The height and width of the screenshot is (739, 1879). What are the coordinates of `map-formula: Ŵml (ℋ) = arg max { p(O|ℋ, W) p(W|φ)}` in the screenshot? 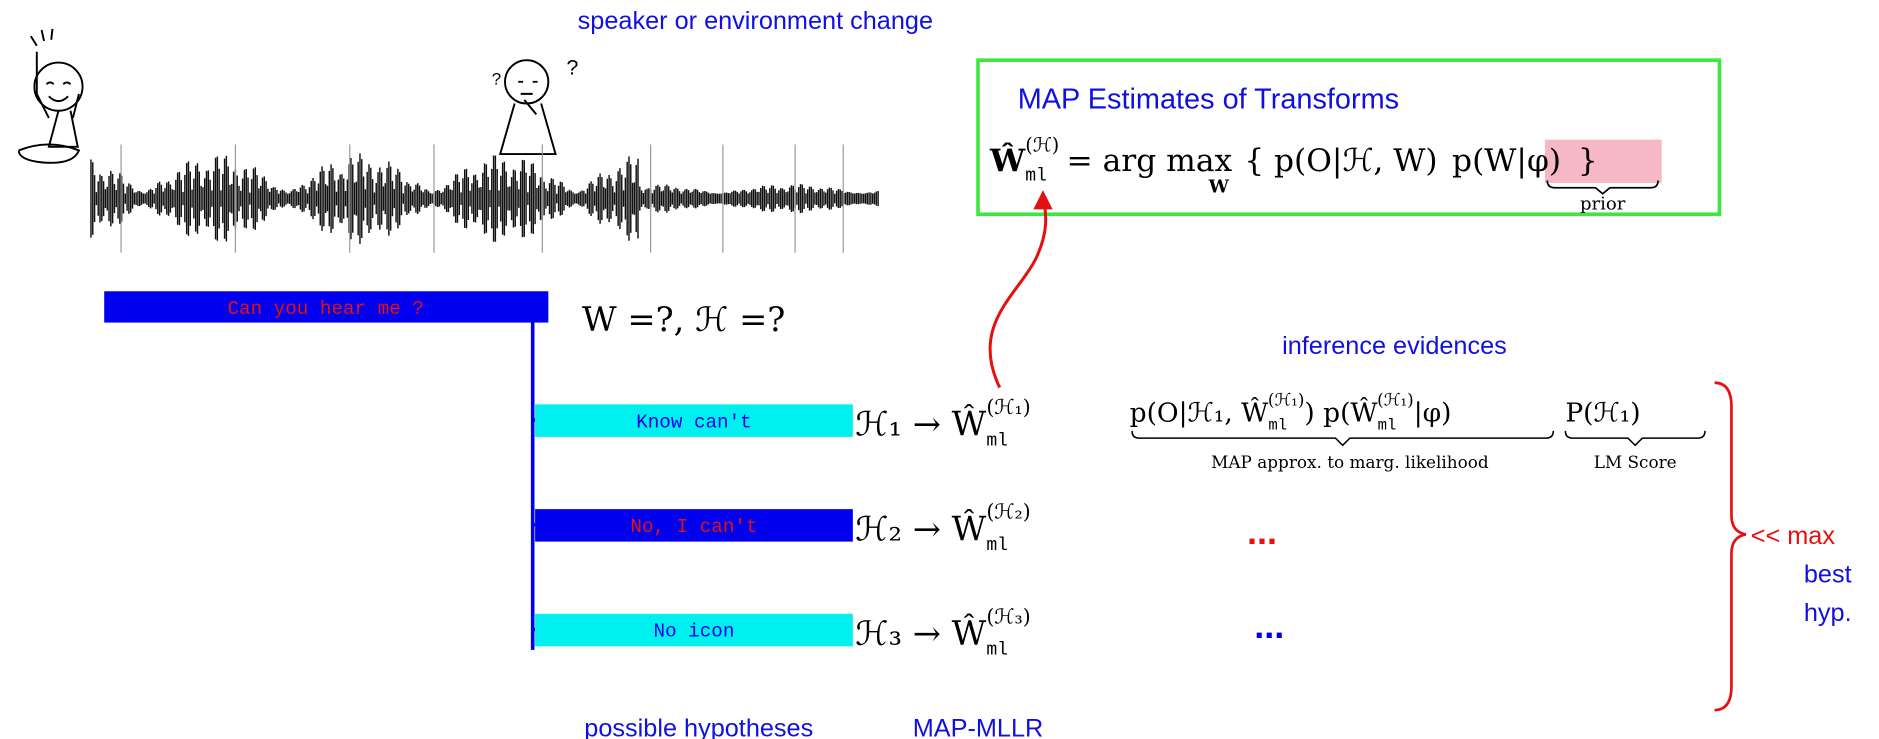 It's located at (1293, 160).